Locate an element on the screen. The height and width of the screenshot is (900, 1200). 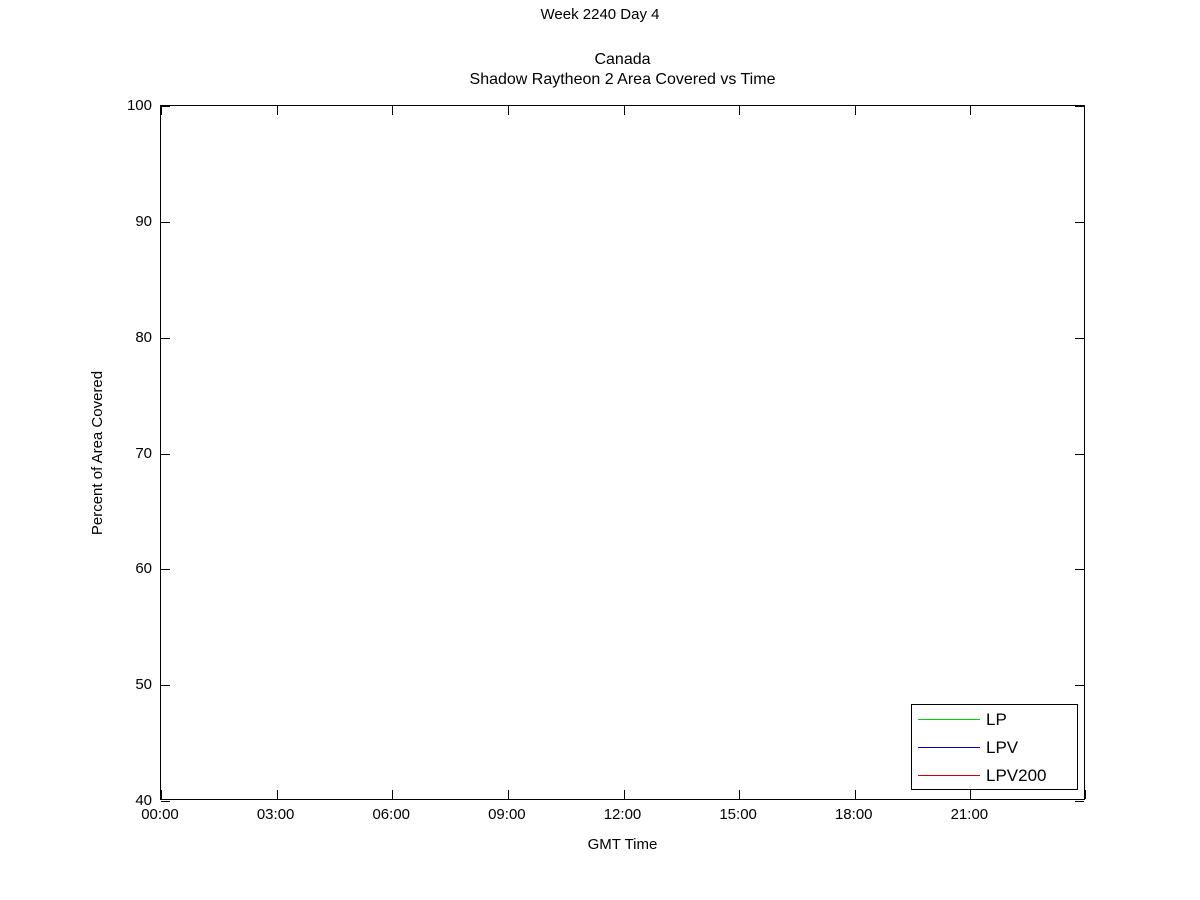
chart-title-line-2: Shadow Raytheon 2 Area Covered vs Time is located at coordinates (622, 79).